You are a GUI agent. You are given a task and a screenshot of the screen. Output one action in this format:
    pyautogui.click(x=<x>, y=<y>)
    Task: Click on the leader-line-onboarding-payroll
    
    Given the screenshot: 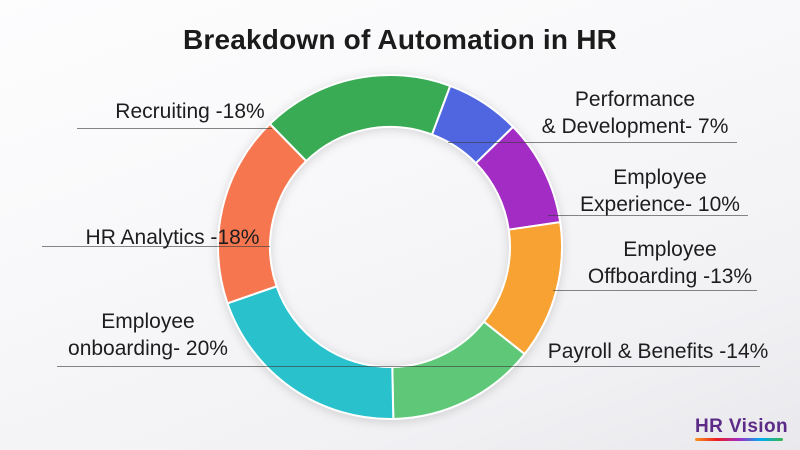 What is the action you would take?
    pyautogui.click(x=408, y=366)
    